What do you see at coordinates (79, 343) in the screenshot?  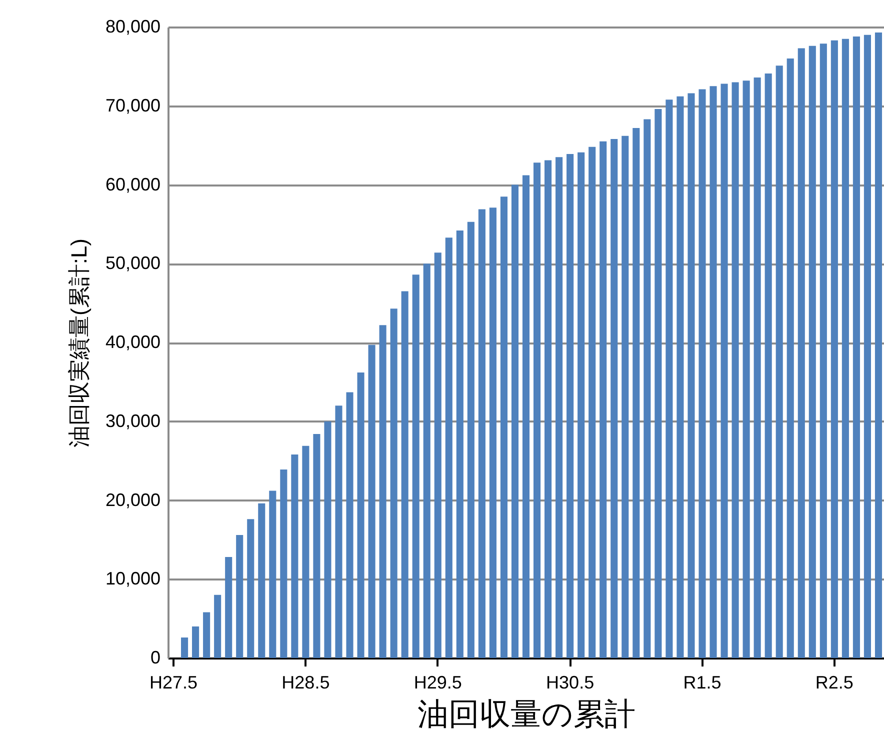 I see `y-axis-title: 油回収実績量(累計:L)` at bounding box center [79, 343].